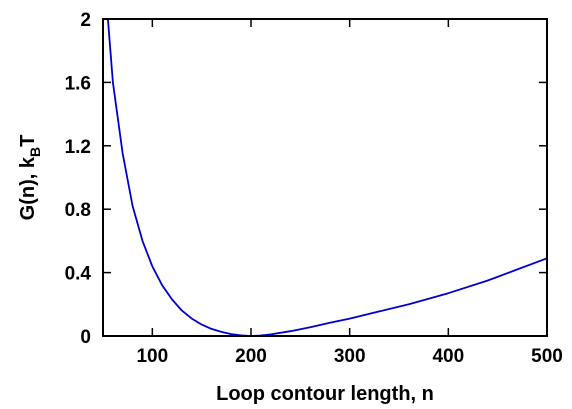  What do you see at coordinates (78, 83) in the screenshot?
I see `y-tick-label: 1.6` at bounding box center [78, 83].